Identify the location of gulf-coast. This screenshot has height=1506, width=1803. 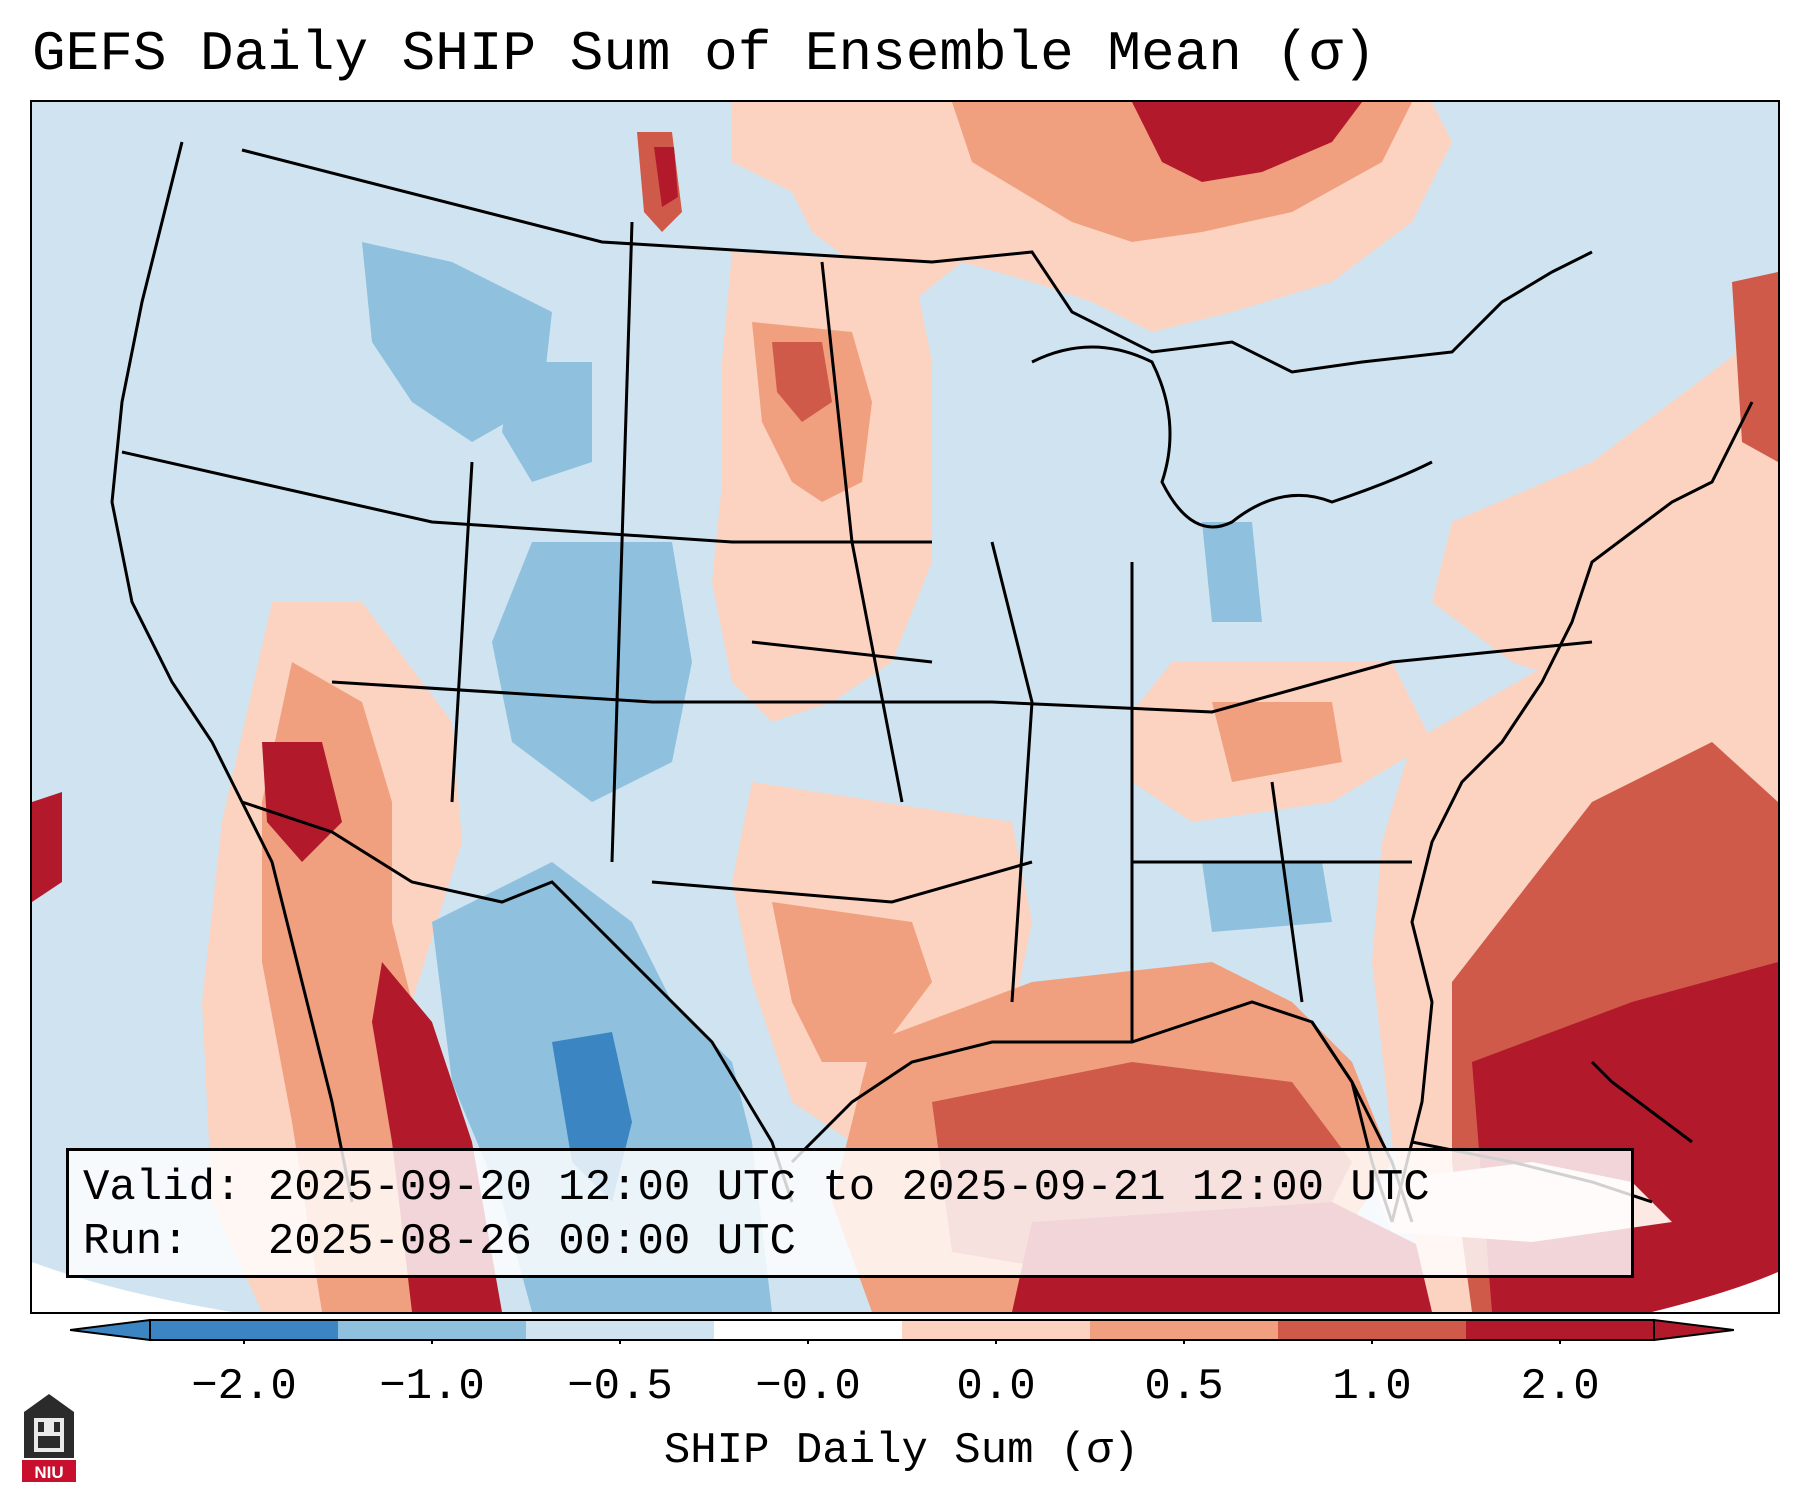
(1092, 1111).